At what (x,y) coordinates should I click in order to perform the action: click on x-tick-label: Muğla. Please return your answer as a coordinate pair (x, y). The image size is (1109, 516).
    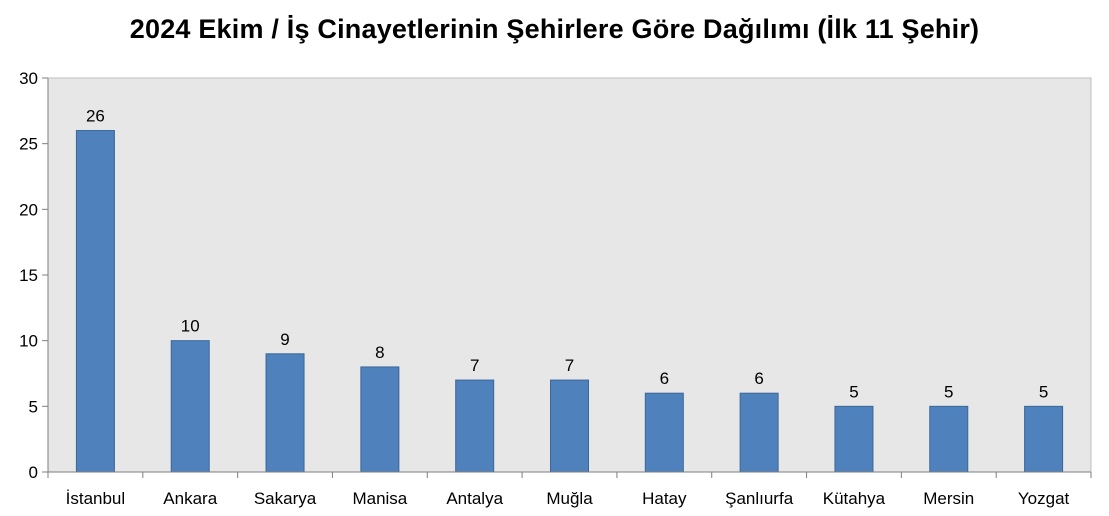
    Looking at the image, I should click on (569, 498).